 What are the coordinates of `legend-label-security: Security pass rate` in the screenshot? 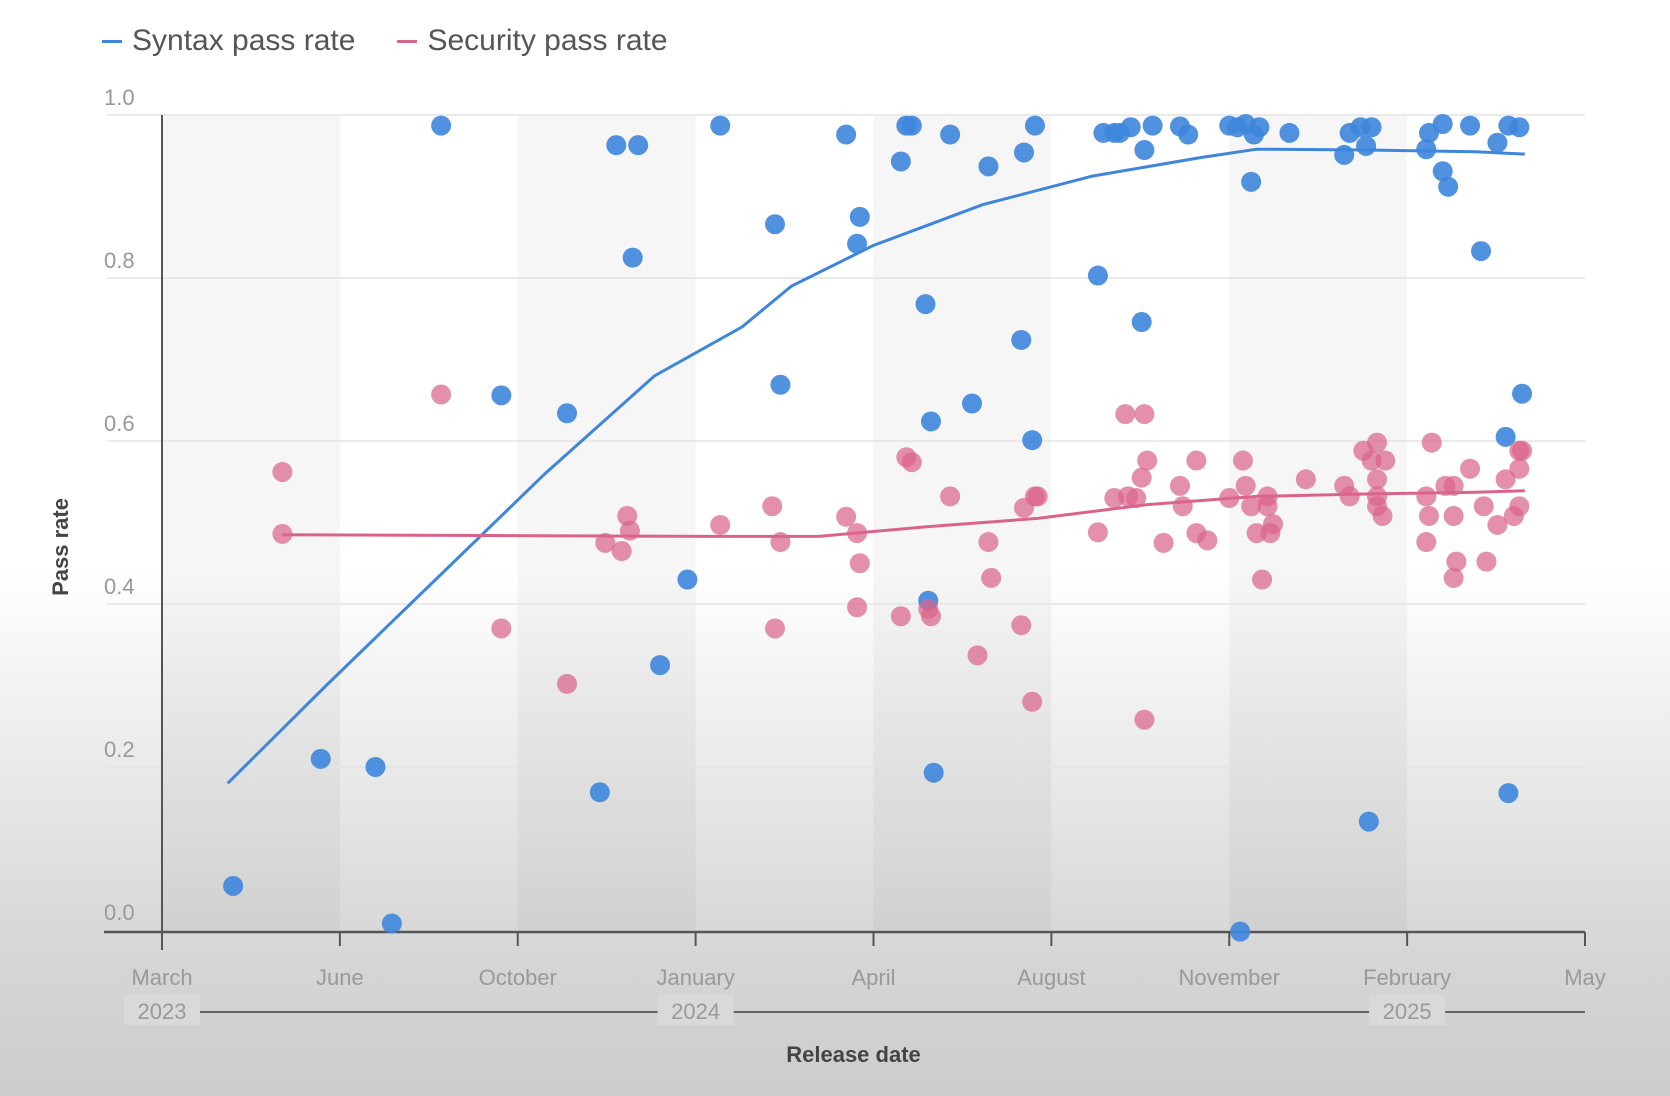 It's located at (547, 40).